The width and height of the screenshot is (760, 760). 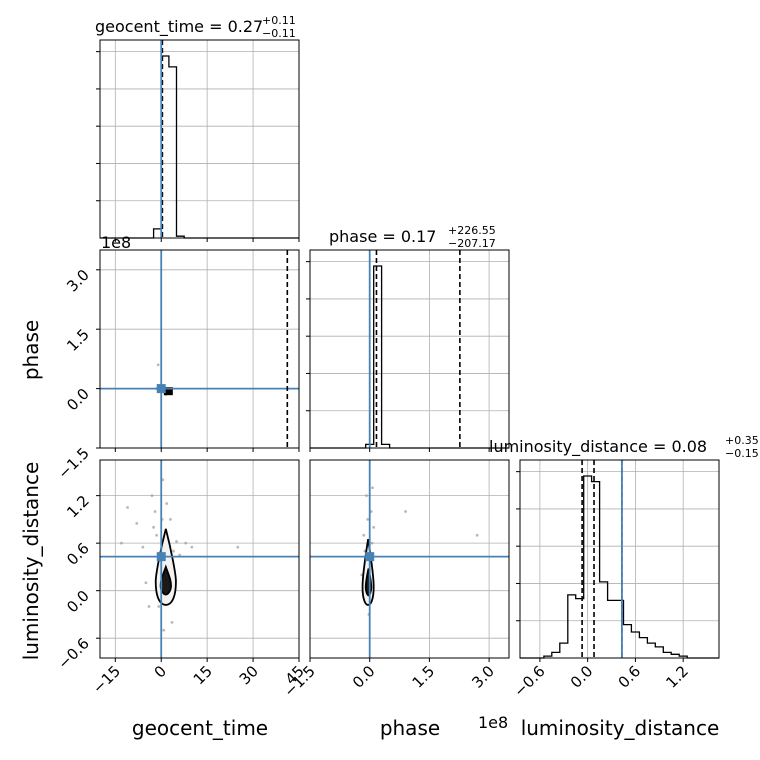 I want to click on title-geocent_time-main: geocent_time = 0.27, so click(x=179, y=27).